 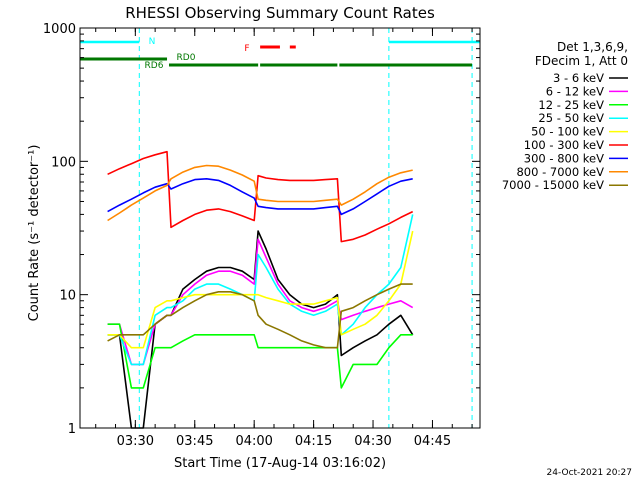 What do you see at coordinates (59, 29) in the screenshot?
I see `y-tick-label-3: 1000` at bounding box center [59, 29].